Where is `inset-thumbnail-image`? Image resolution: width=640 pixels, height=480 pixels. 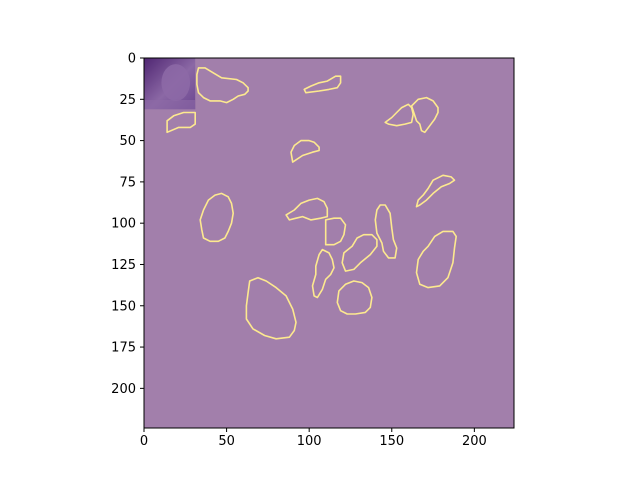 inset-thumbnail-image is located at coordinates (170, 84).